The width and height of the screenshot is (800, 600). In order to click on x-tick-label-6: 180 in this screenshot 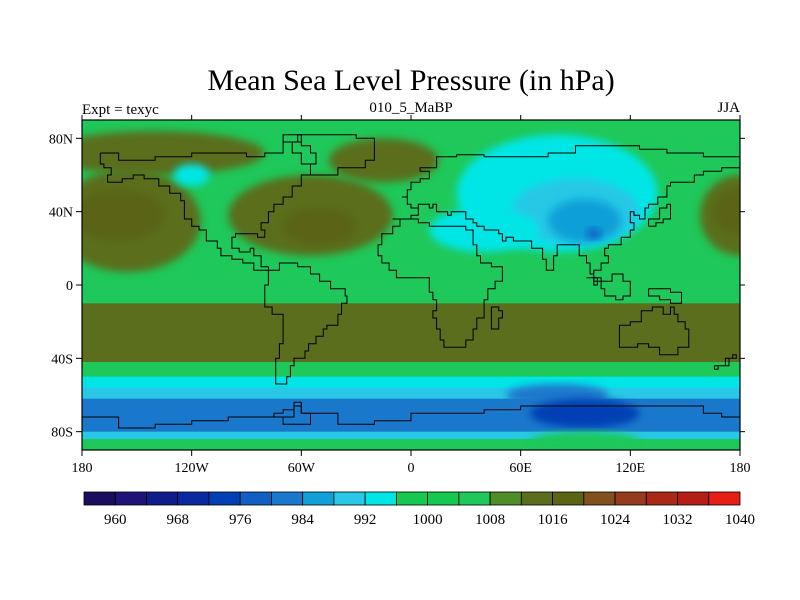, I will do `click(740, 468)`.